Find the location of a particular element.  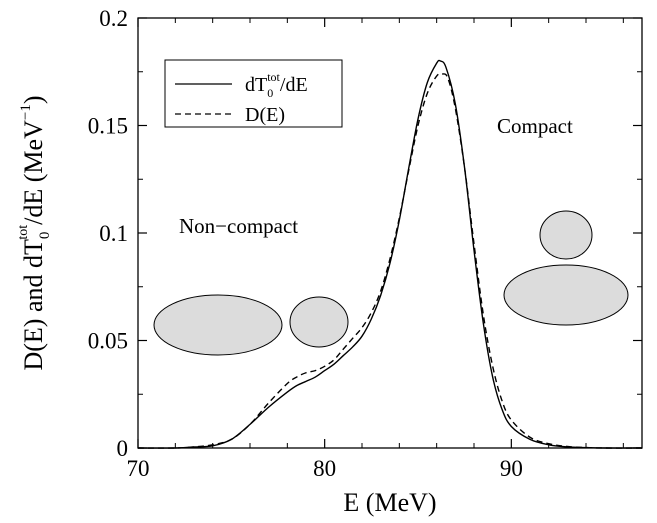

x-tick-label: 80 is located at coordinates (324, 468).